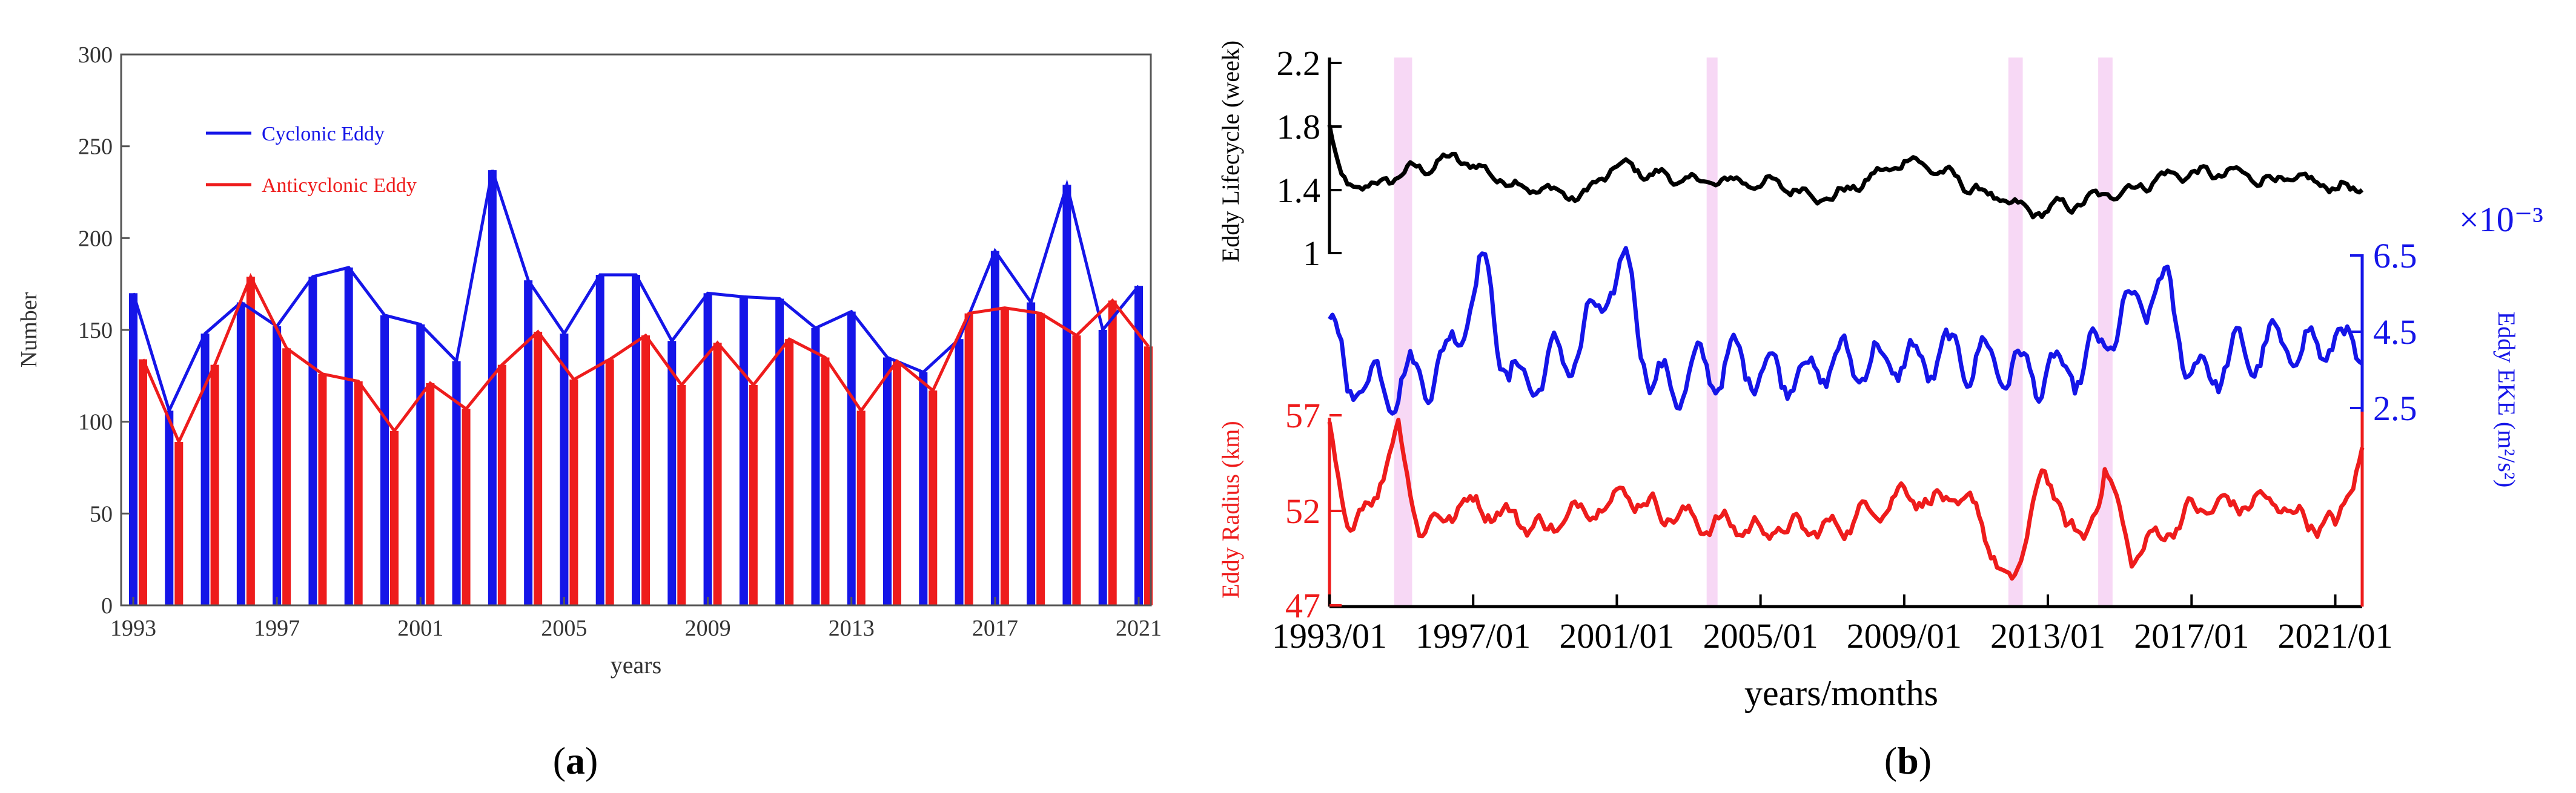  What do you see at coordinates (1908, 760) in the screenshot?
I see `panel-b-label: (b)` at bounding box center [1908, 760].